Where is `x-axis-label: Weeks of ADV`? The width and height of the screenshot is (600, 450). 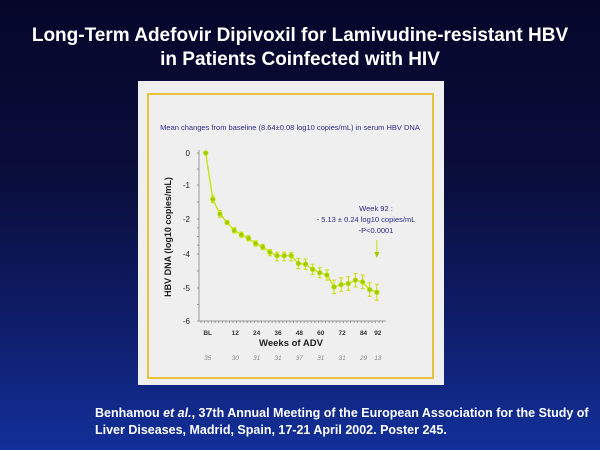 x-axis-label: Weeks of ADV is located at coordinates (291, 343).